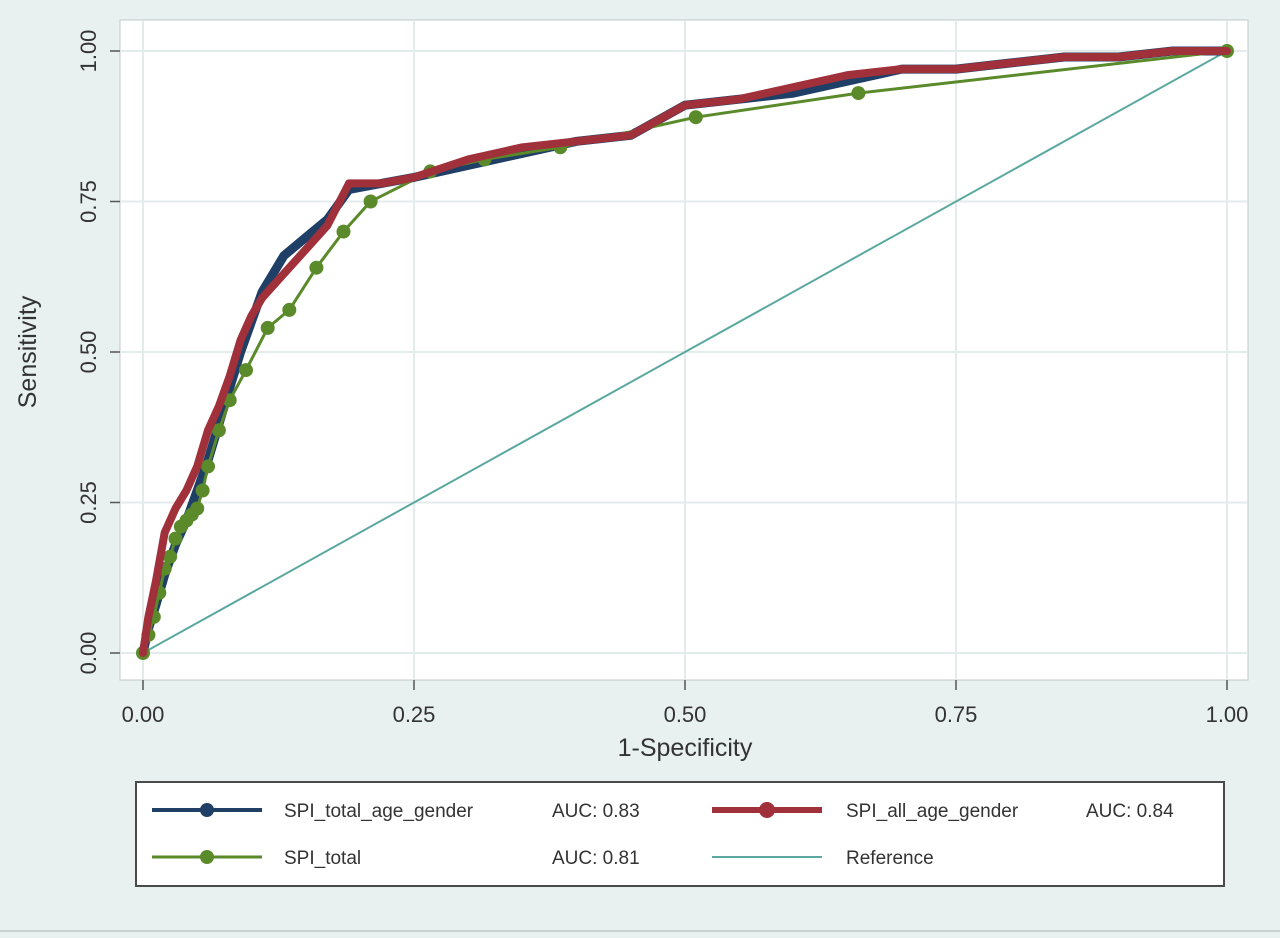 The image size is (1280, 938). What do you see at coordinates (890, 858) in the screenshot?
I see `legend-label-reference: Reference` at bounding box center [890, 858].